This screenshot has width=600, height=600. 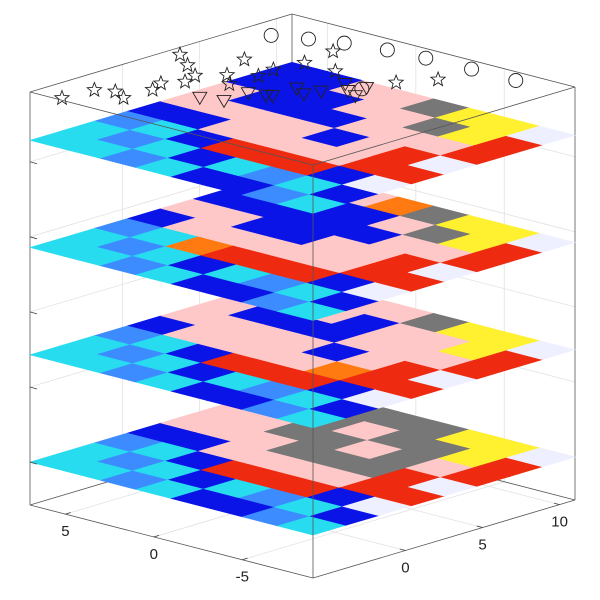 What do you see at coordinates (154, 554) in the screenshot?
I see `x-tick-label: 0` at bounding box center [154, 554].